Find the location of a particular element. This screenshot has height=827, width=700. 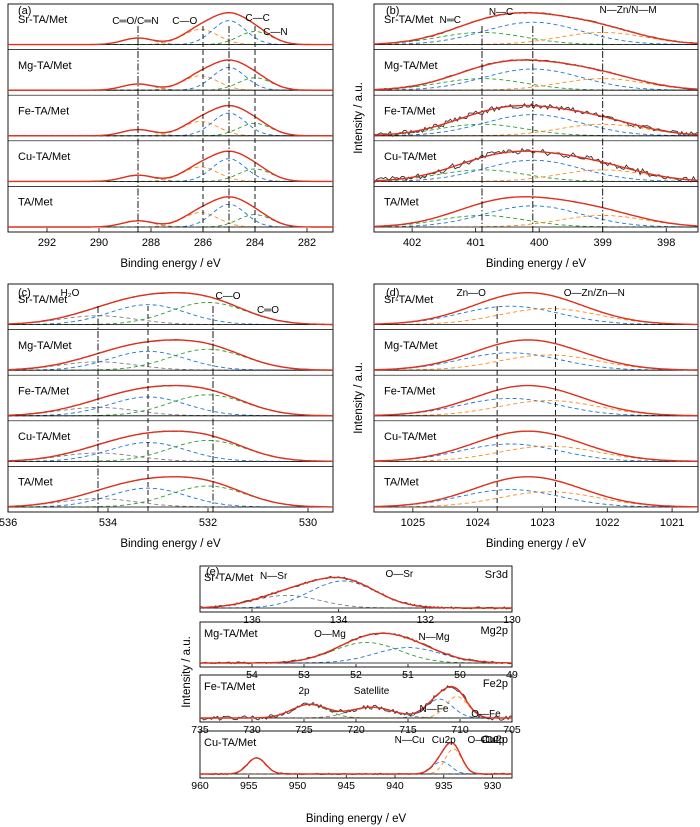

x-tick-label: 136 is located at coordinates (252, 620).